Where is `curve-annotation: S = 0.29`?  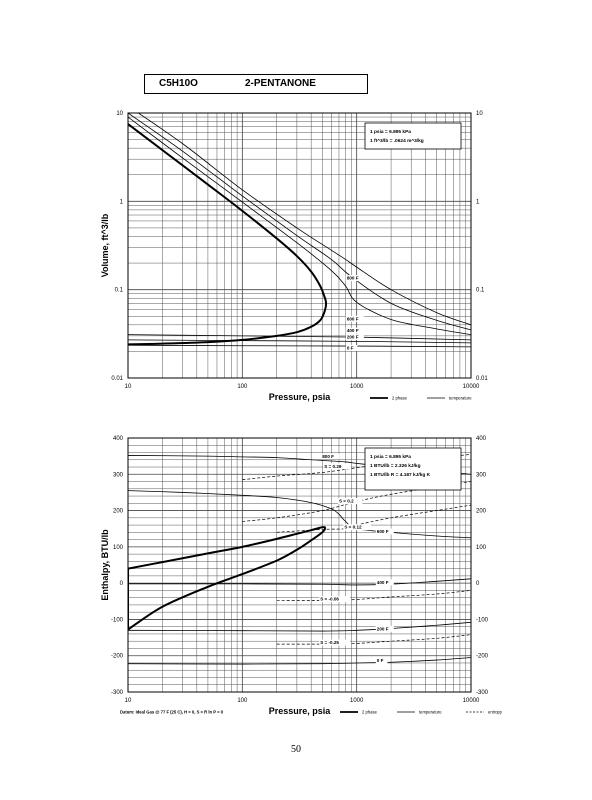
curve-annotation: S = 0.29 is located at coordinates (333, 466).